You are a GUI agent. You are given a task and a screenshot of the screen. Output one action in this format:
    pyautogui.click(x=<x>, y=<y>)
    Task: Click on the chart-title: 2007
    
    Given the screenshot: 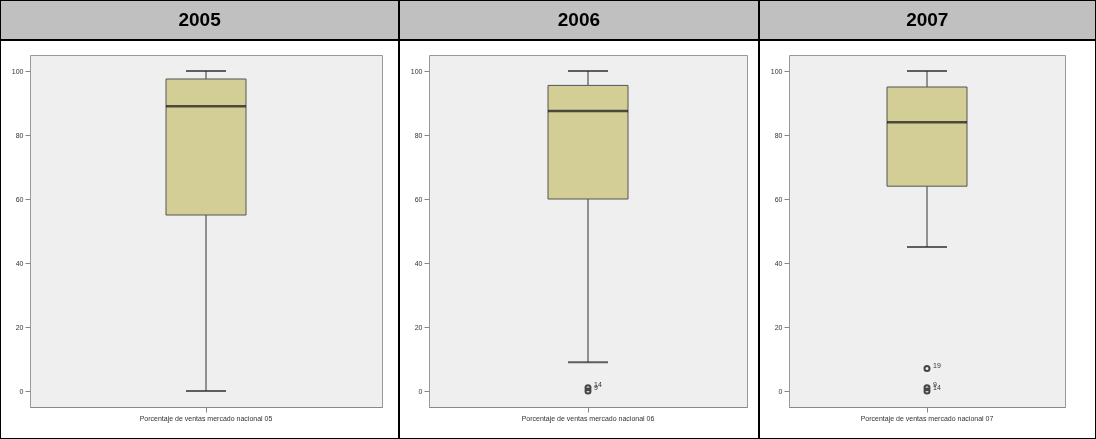 What is the action you would take?
    pyautogui.click(x=927, y=21)
    